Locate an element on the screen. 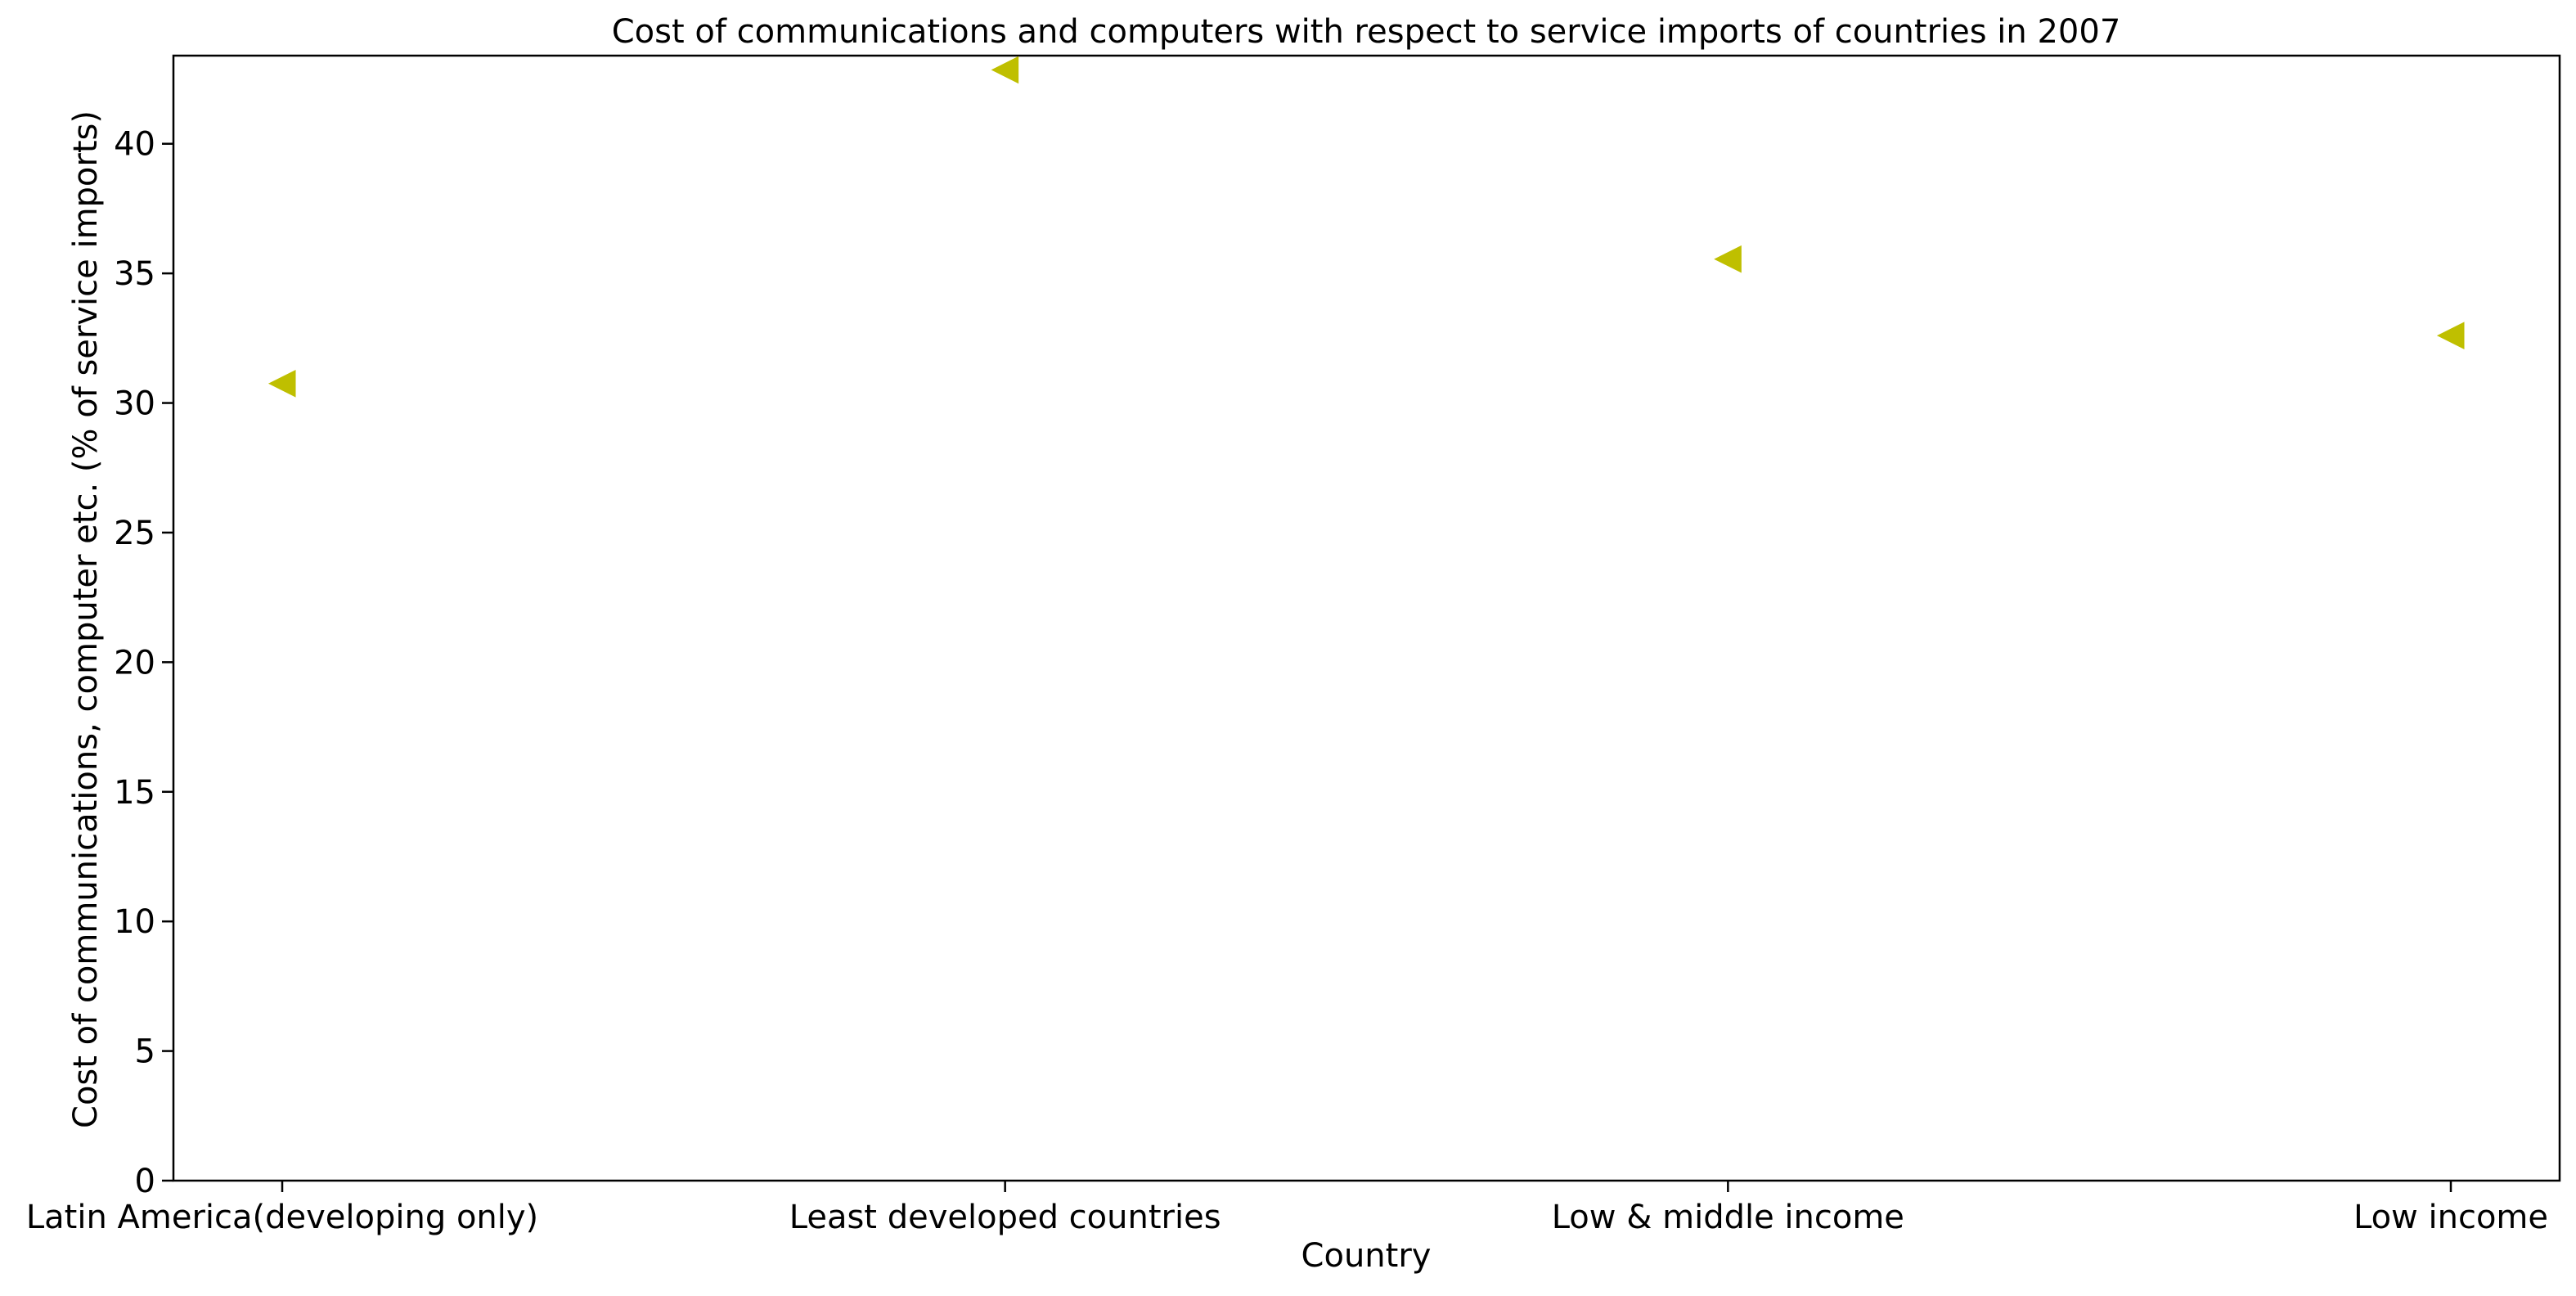 The height and width of the screenshot is (1296, 2576). y-tick-label: 10 is located at coordinates (134, 922).